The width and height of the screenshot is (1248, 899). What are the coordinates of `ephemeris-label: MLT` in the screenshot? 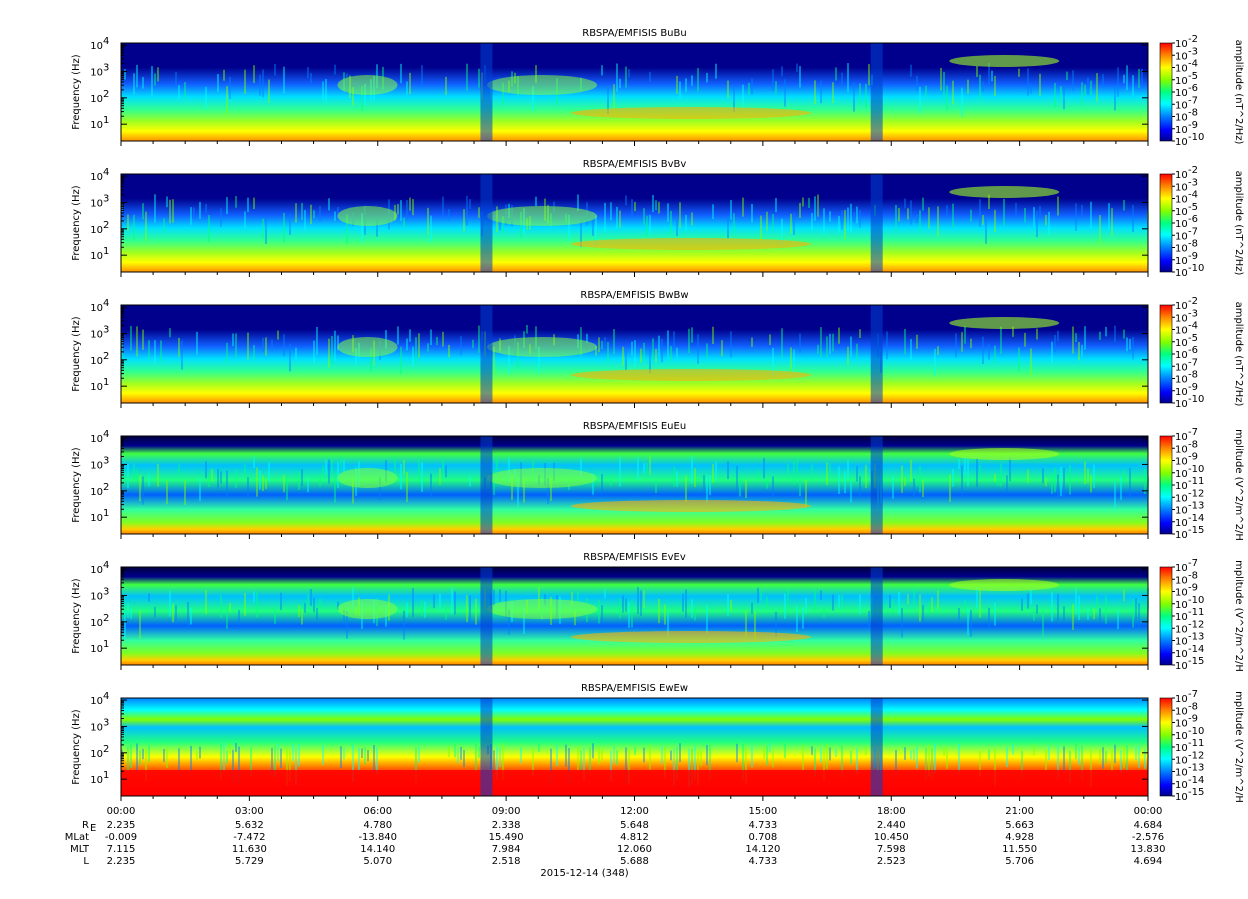 It's located at (80, 849).